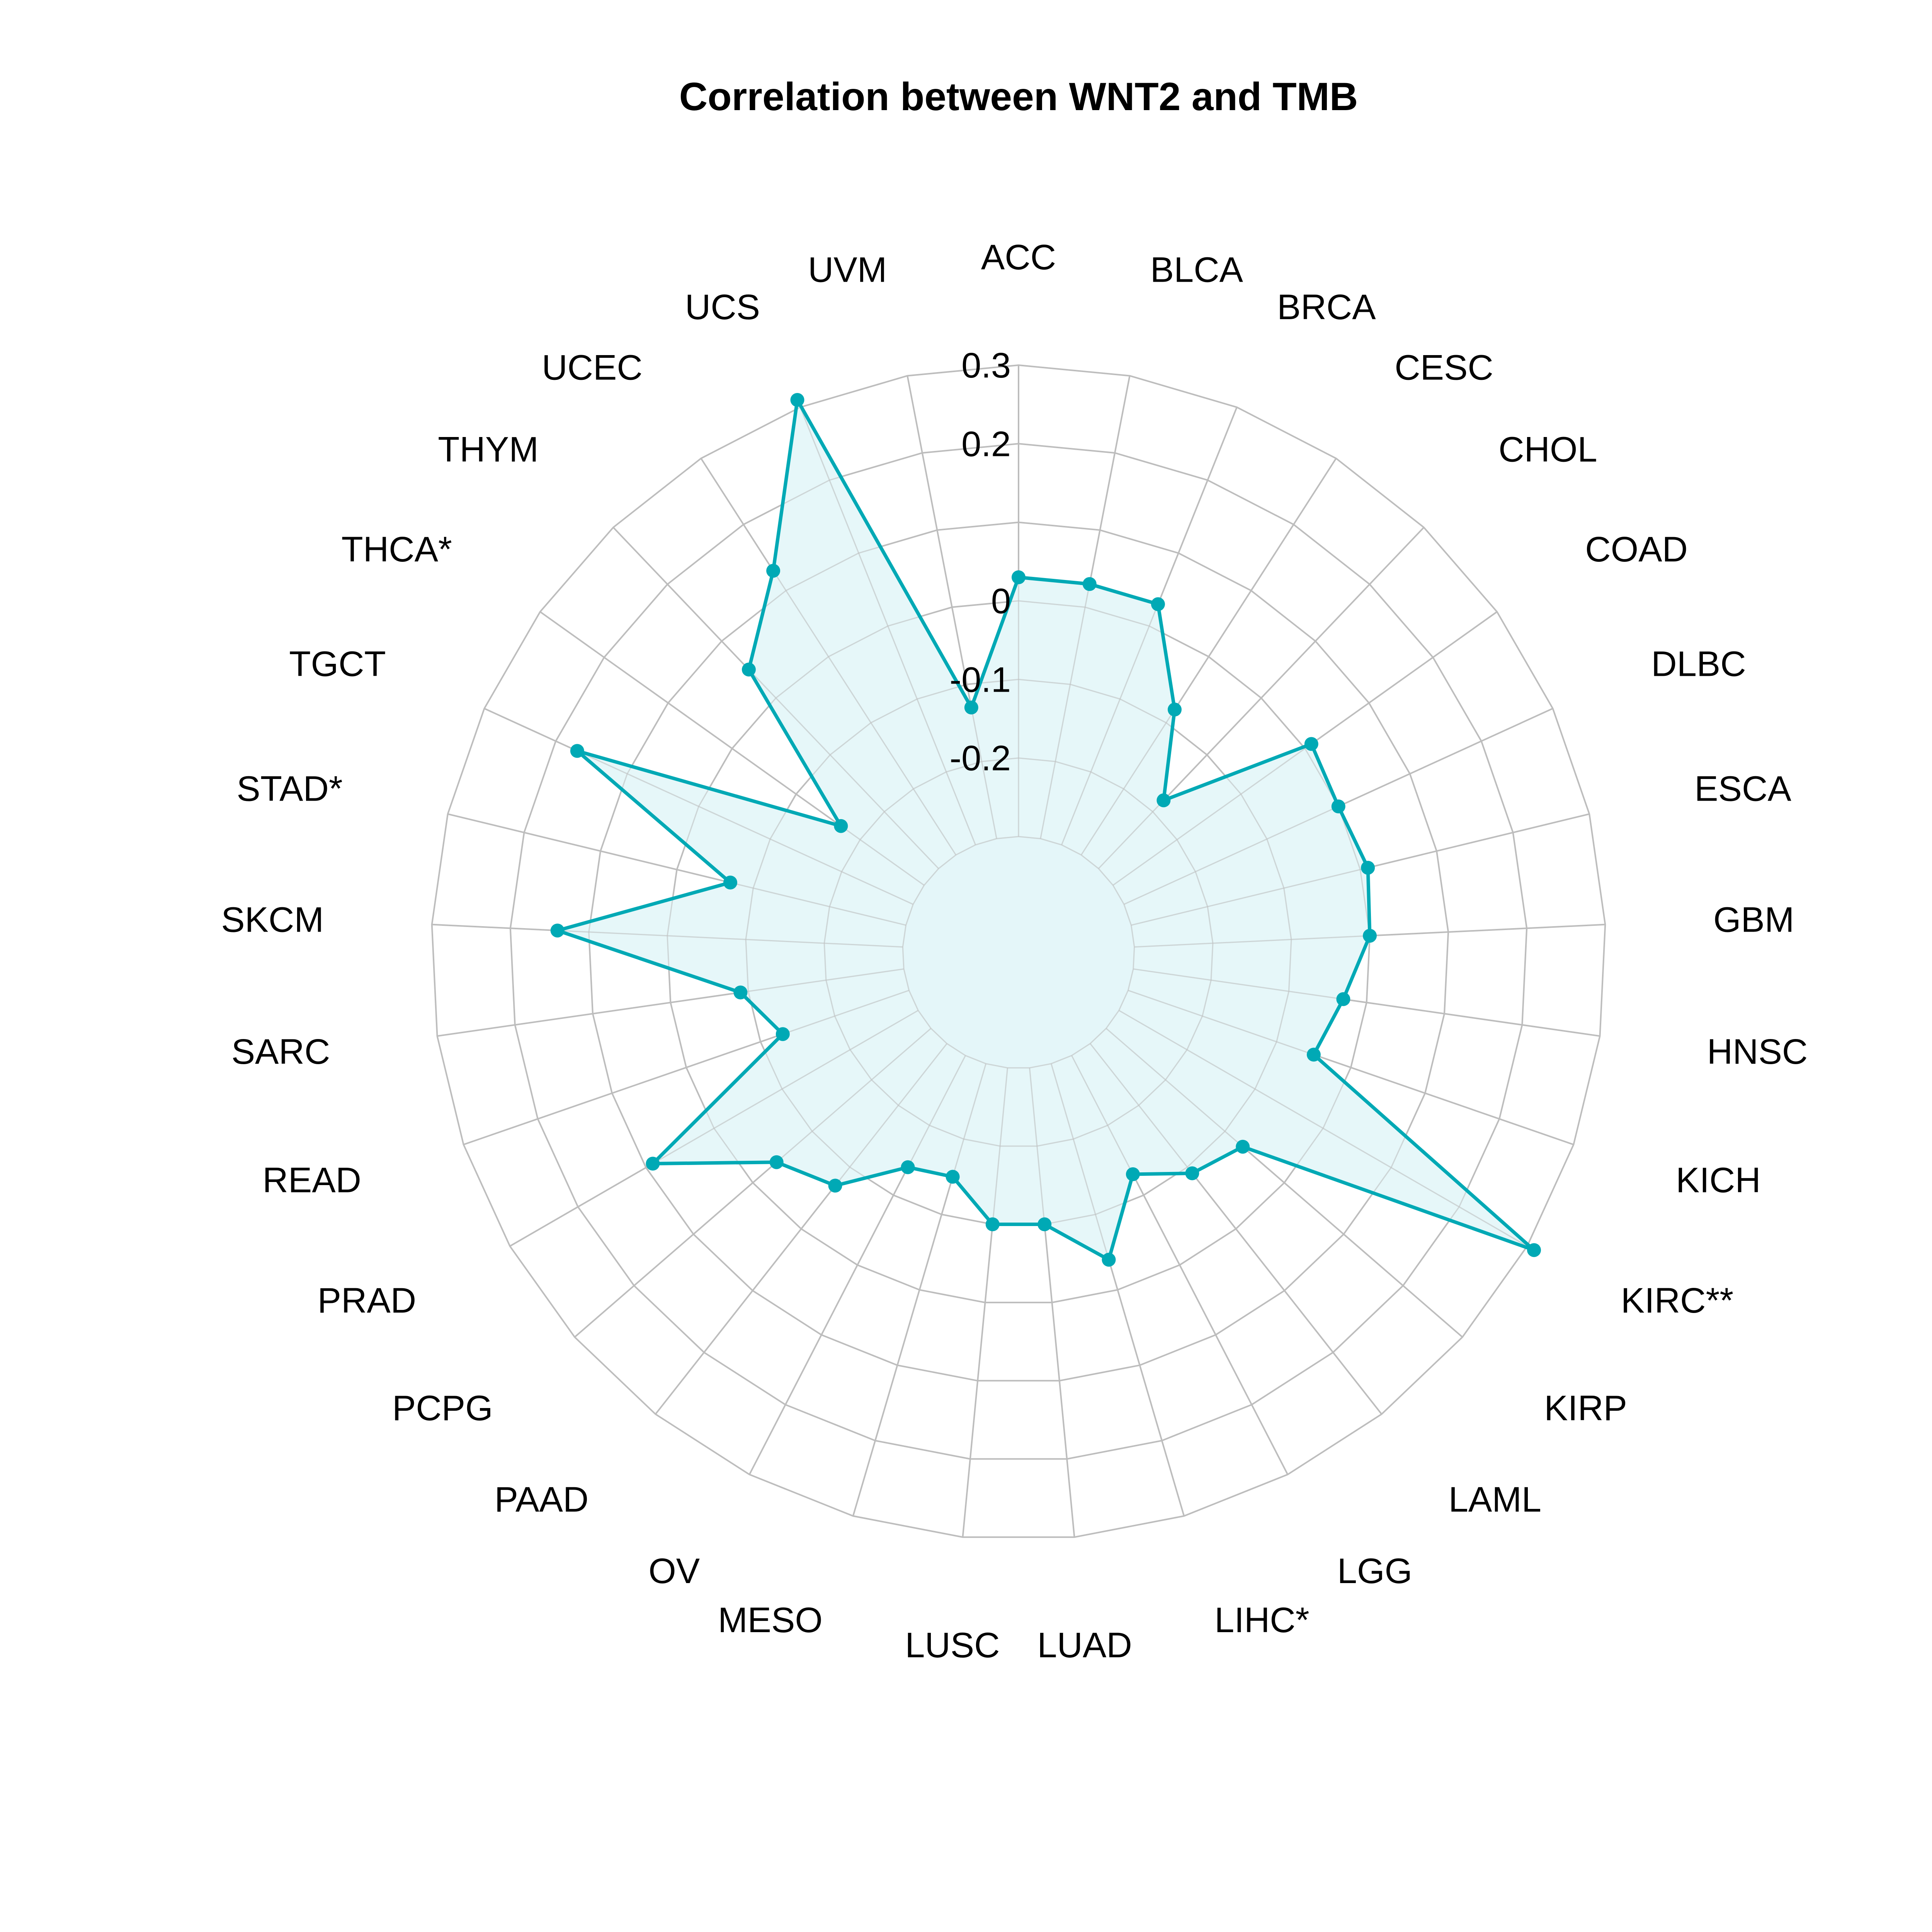 The height and width of the screenshot is (1932, 1932). I want to click on data-point-acc, so click(1019, 577).